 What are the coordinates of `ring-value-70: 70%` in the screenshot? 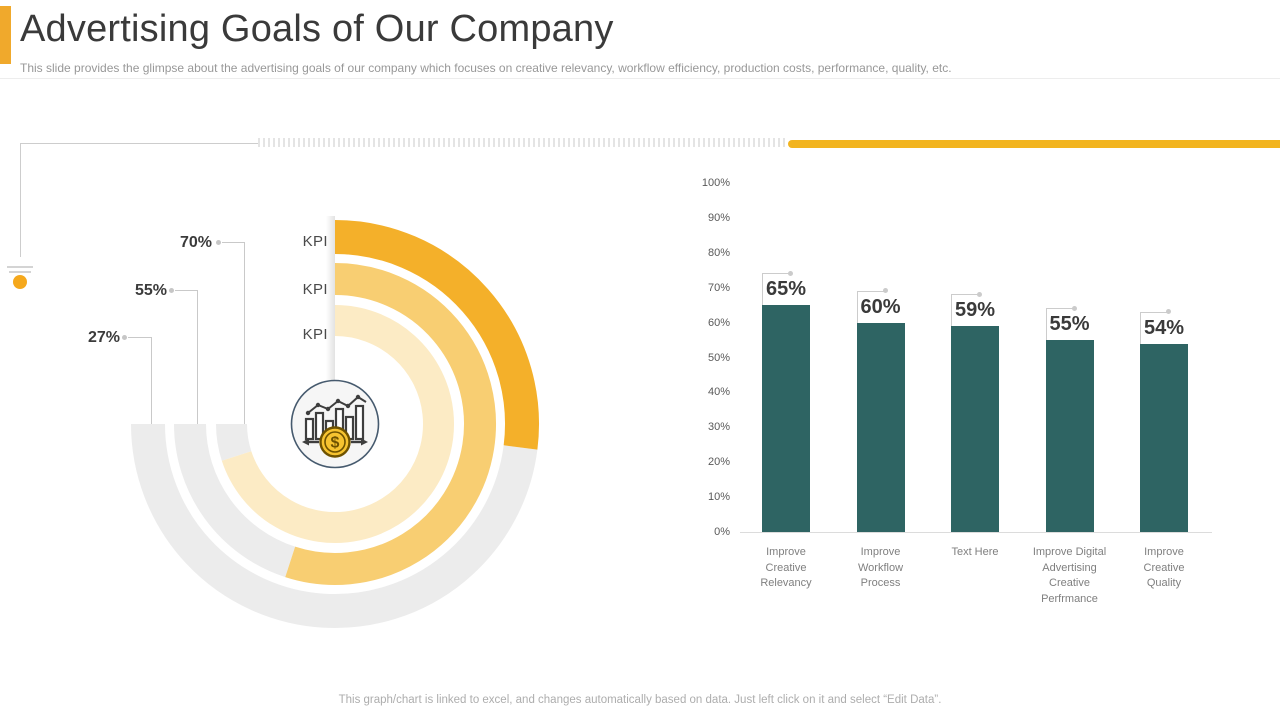 It's located at (195, 242).